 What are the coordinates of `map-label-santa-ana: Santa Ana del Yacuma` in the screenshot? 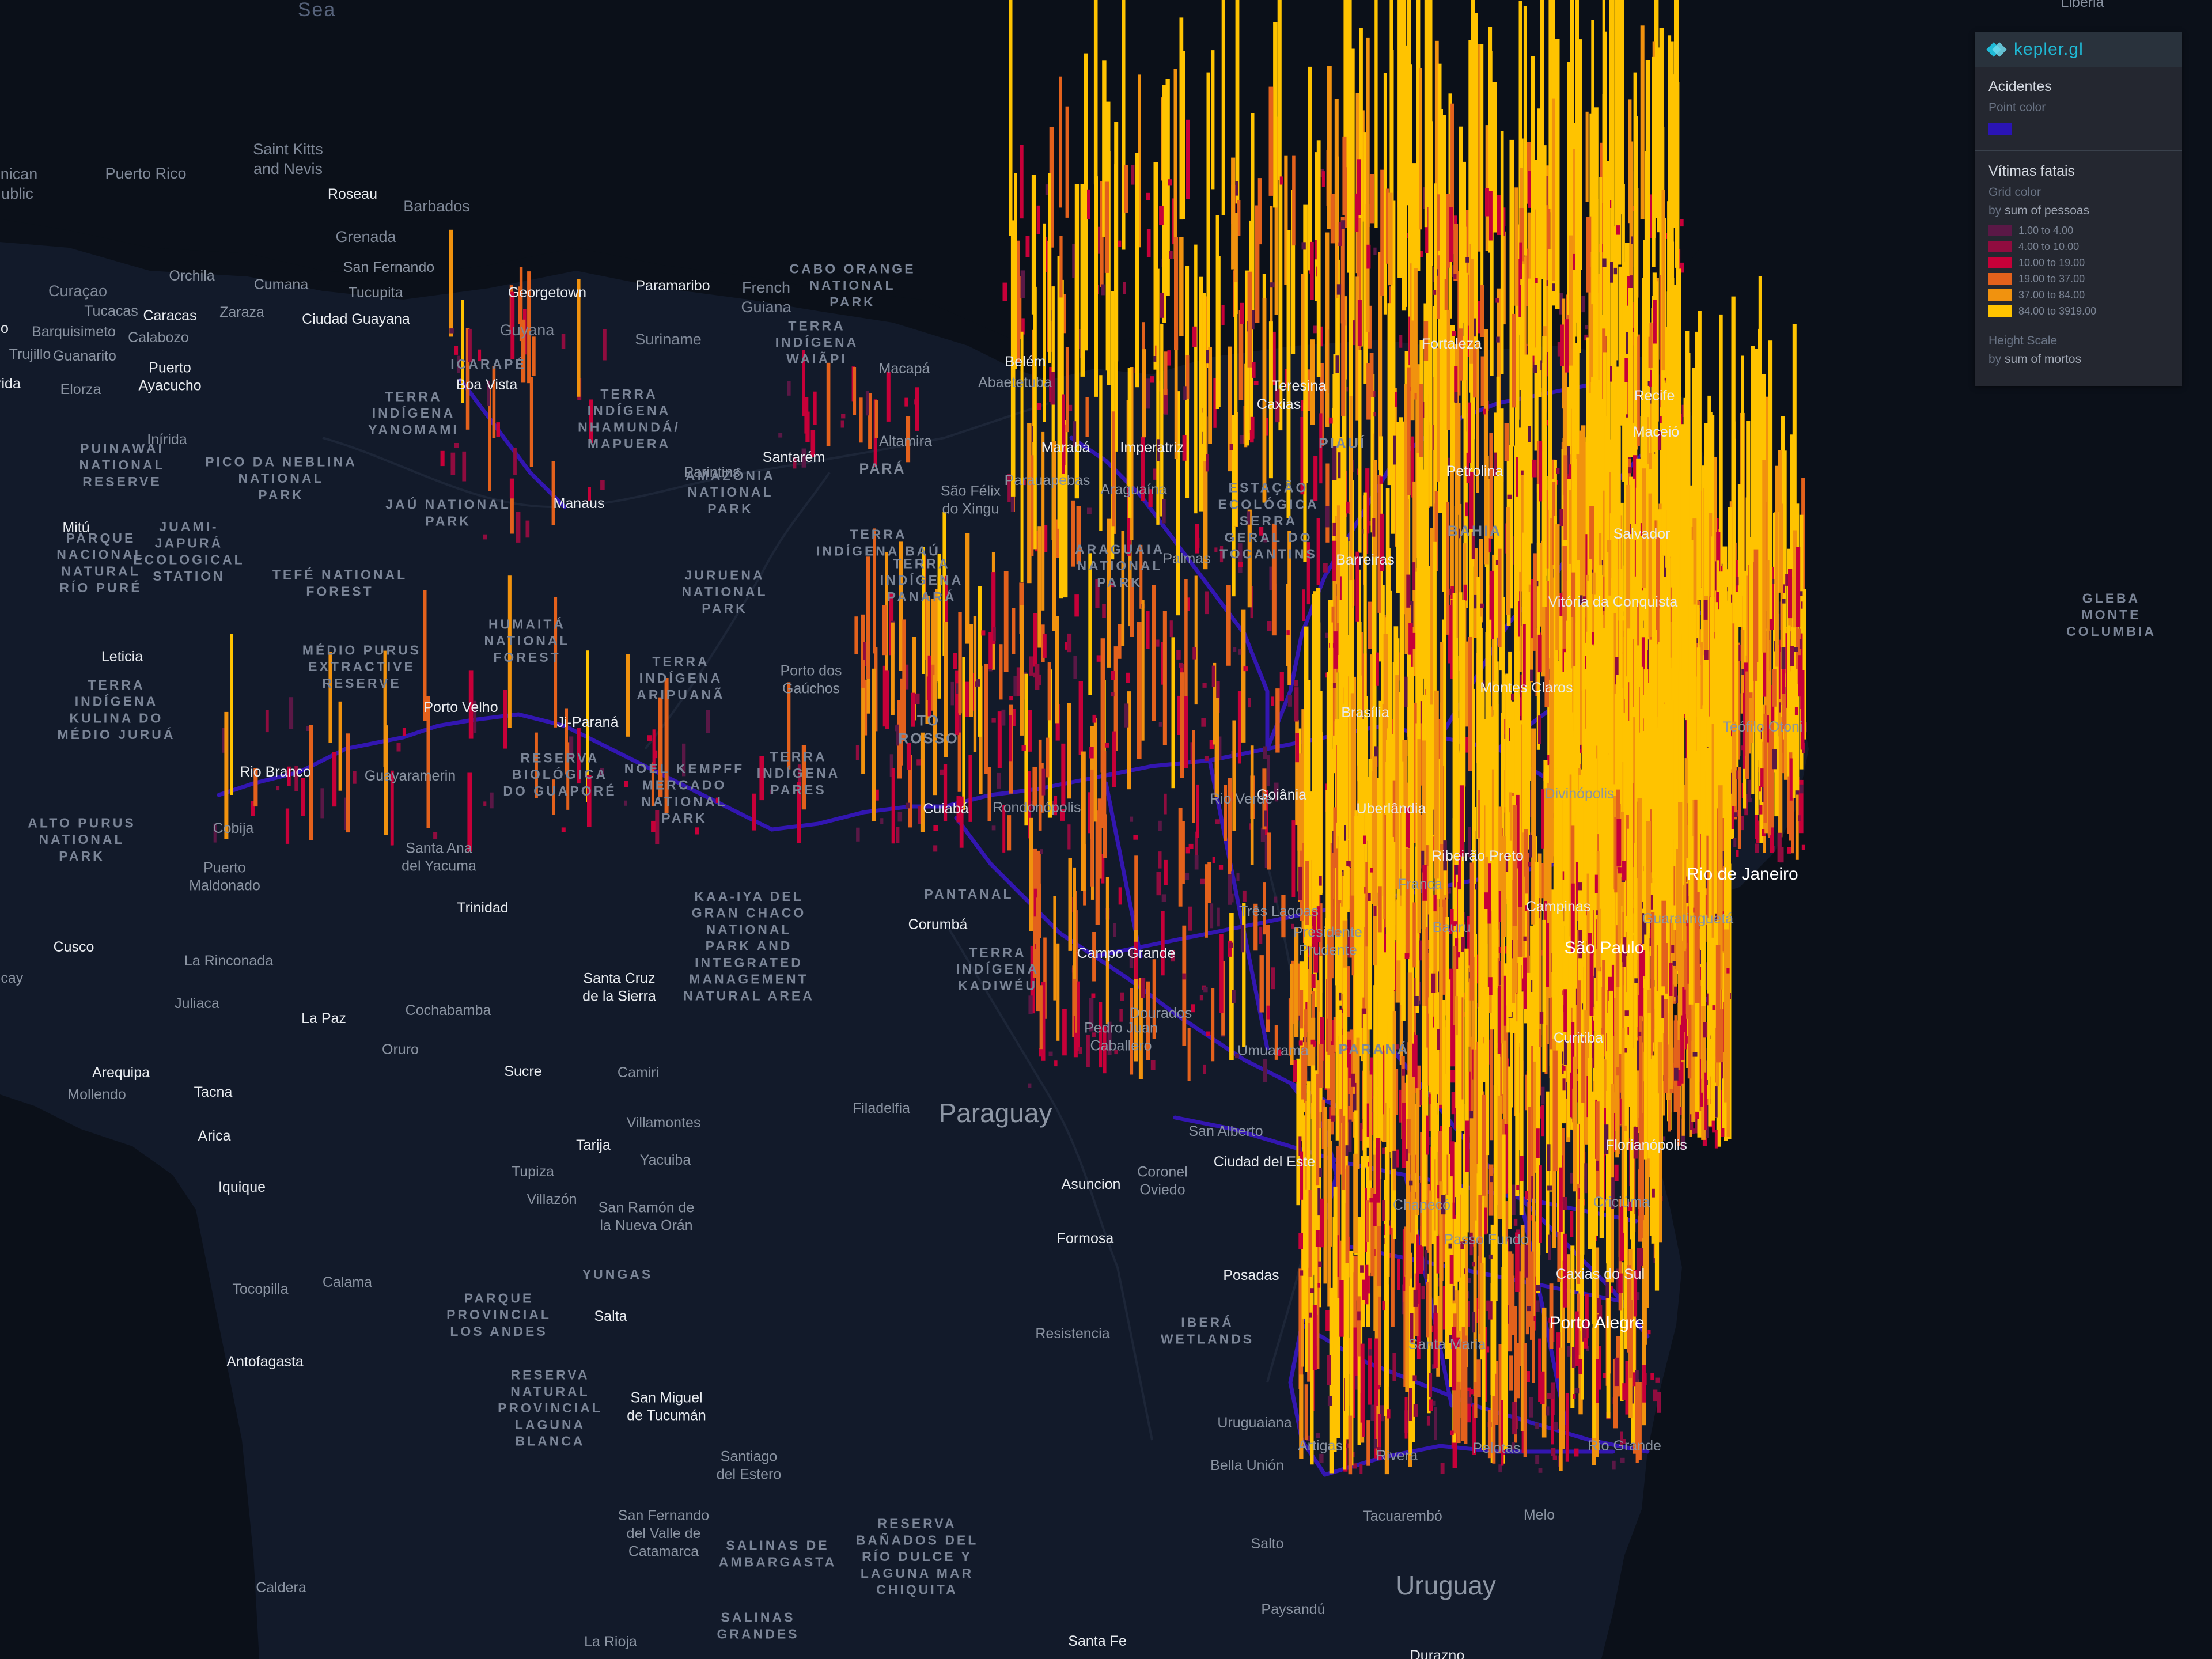 It's located at (439, 857).